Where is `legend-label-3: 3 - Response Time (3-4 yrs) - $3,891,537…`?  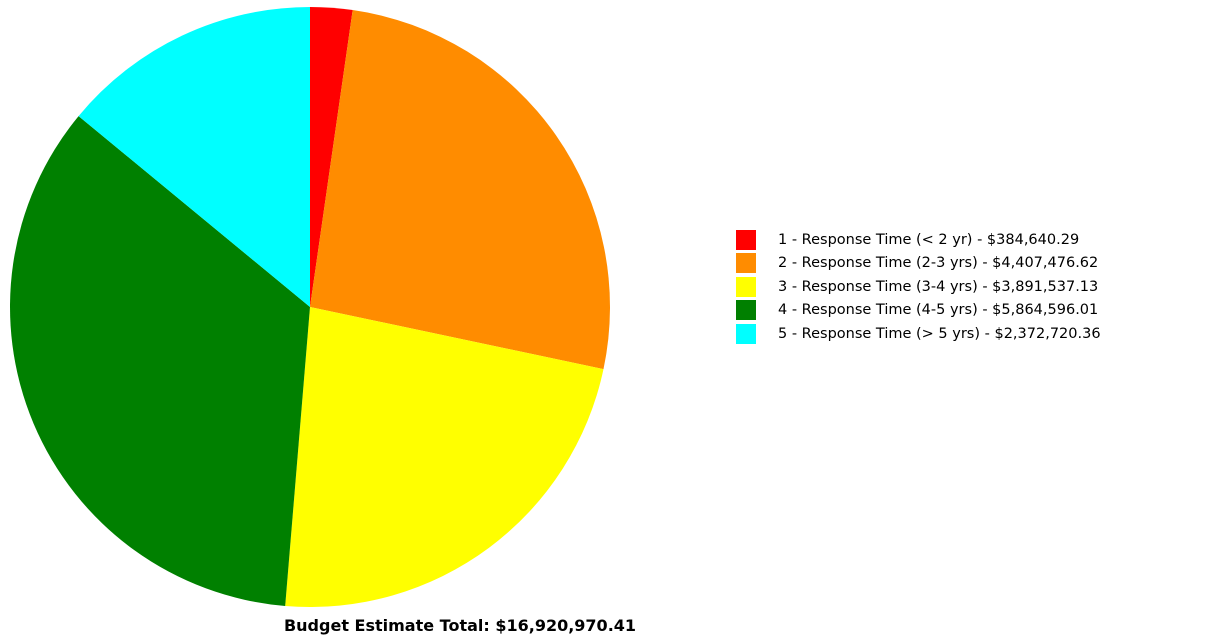 legend-label-3: 3 - Response Time (3-4 yrs) - $3,891,537… is located at coordinates (938, 287).